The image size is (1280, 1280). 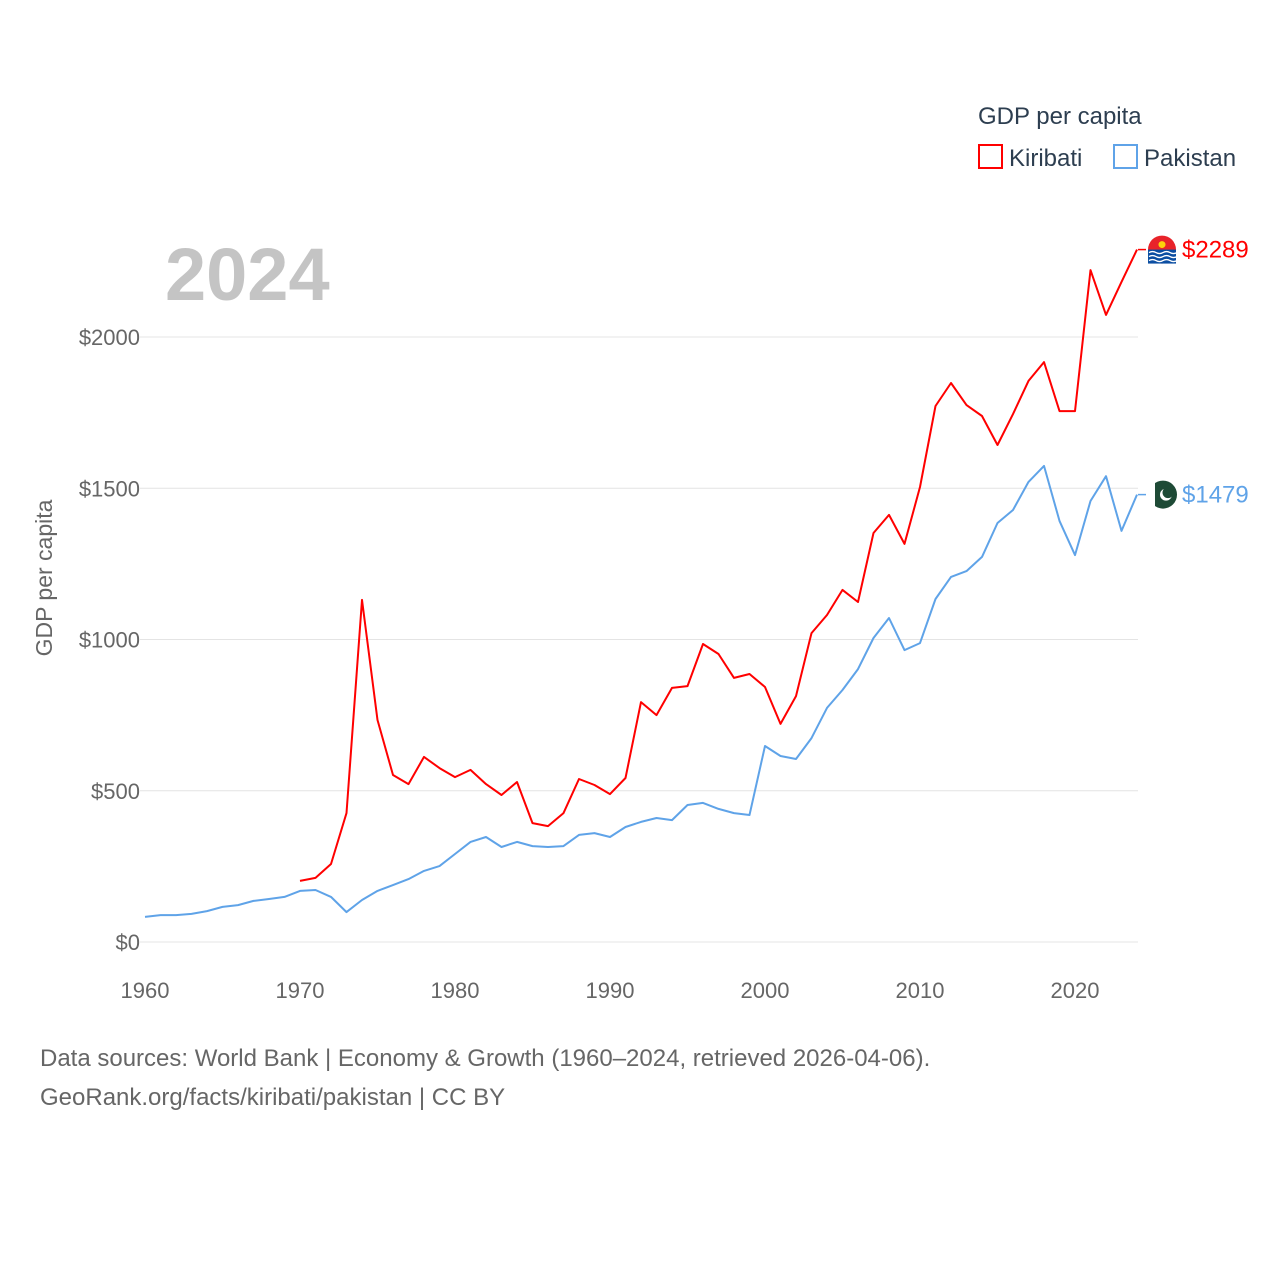 What do you see at coordinates (920, 990) in the screenshot?
I see `x-tick-label: 2010` at bounding box center [920, 990].